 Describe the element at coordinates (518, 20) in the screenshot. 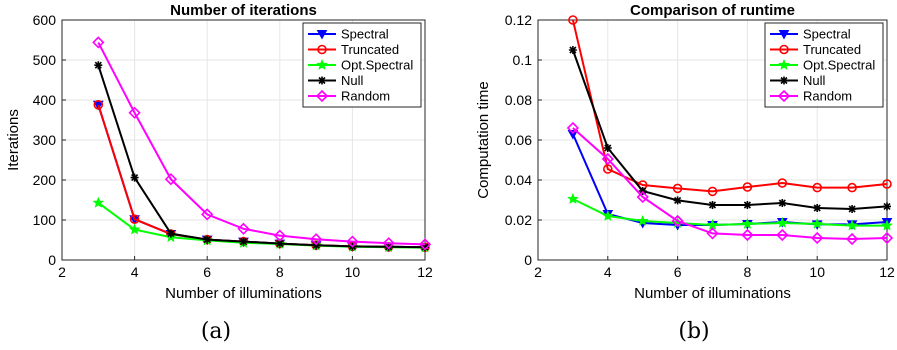

I see `y-tick-label: 0.12` at that location.